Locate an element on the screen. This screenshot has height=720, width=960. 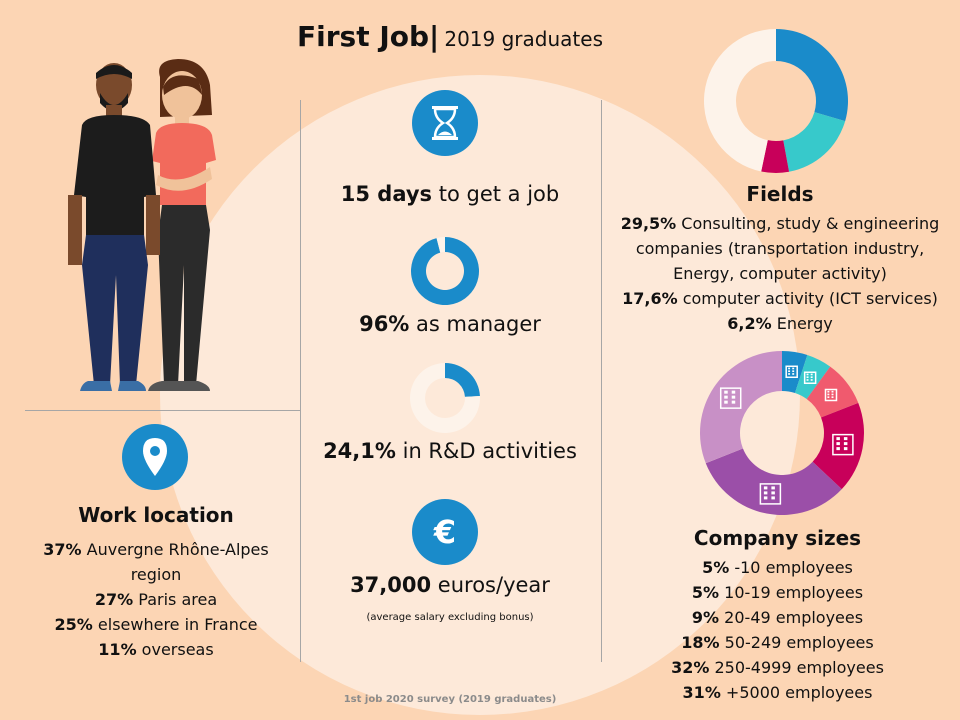
company-size-item-text: 10-19 employees is located at coordinates (791, 592).